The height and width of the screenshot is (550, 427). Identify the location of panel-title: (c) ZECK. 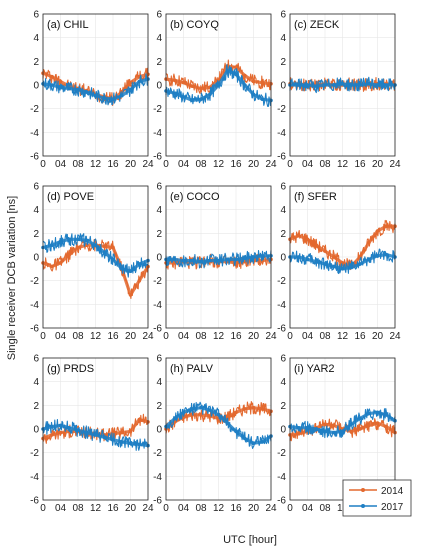
(317, 25).